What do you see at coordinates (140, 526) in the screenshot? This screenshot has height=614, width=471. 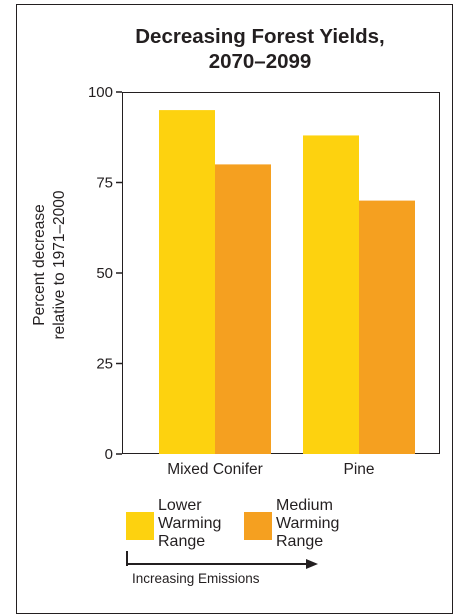 I see `legend-swatch-lower` at bounding box center [140, 526].